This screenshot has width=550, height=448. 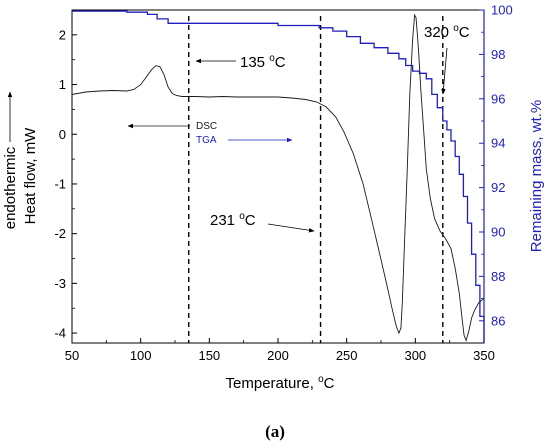 What do you see at coordinates (484, 355) in the screenshot?
I see `x-tick-label: 350` at bounding box center [484, 355].